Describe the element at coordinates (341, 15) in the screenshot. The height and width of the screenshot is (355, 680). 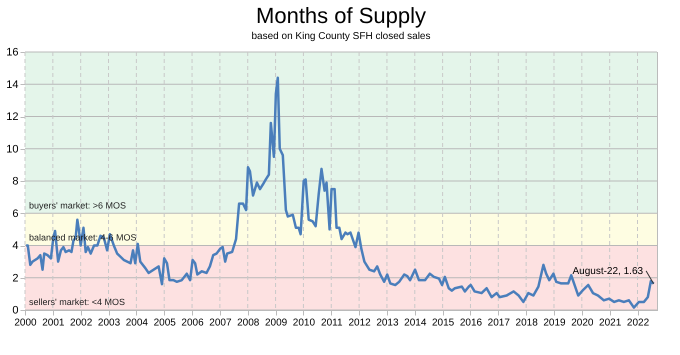
I see `chart-title: Months of Supply` at that location.